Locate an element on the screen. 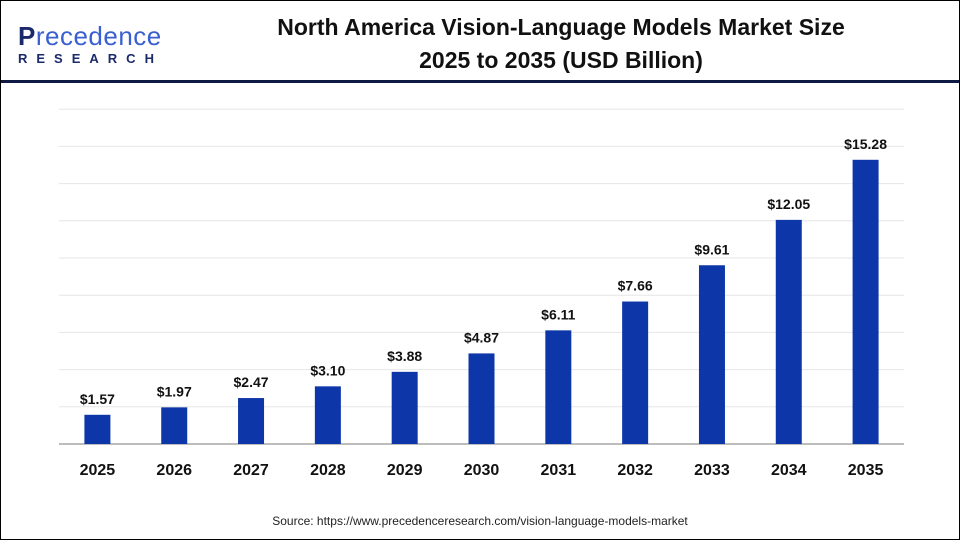 This screenshot has height=540, width=960. data-label-2025: $1.57 is located at coordinates (97, 399).